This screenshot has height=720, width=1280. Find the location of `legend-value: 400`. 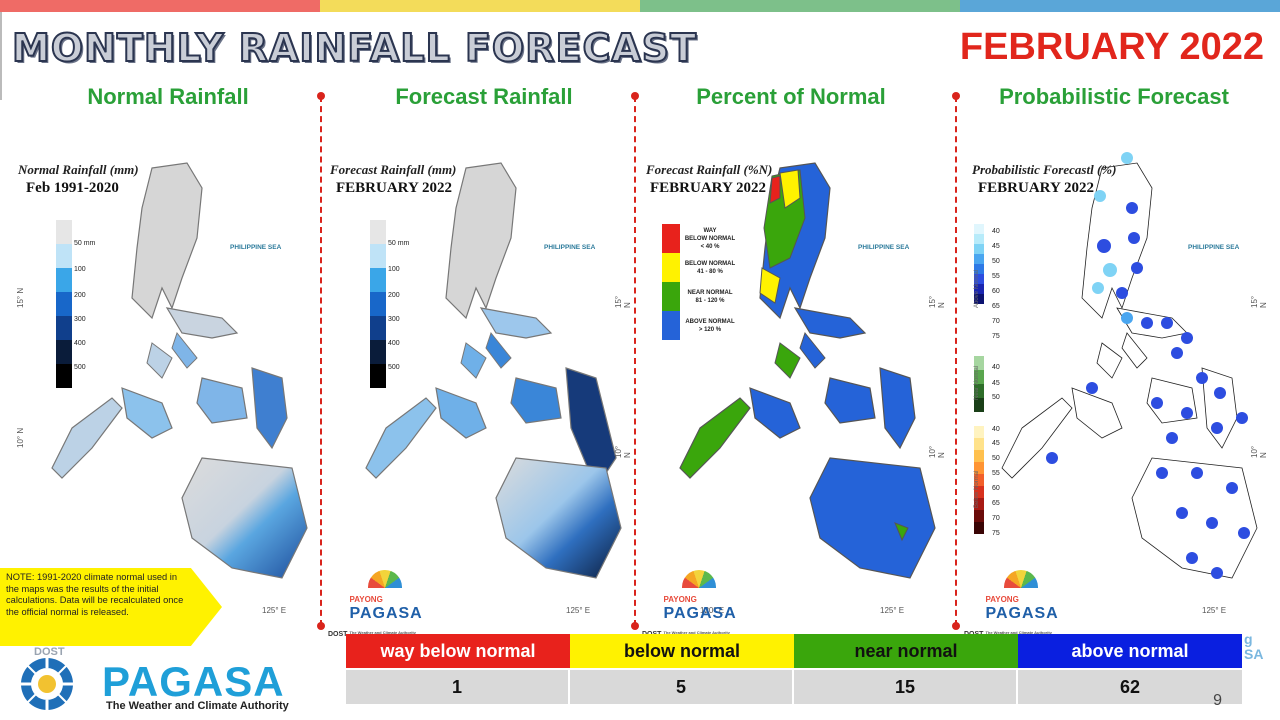

legend-value: 400 is located at coordinates (80, 343).